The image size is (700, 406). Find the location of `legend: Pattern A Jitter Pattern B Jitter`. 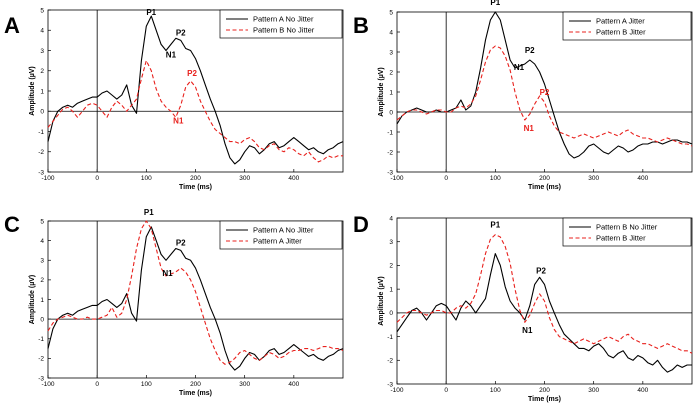

legend: Pattern A Jitter Pattern B Jitter is located at coordinates (627, 26).